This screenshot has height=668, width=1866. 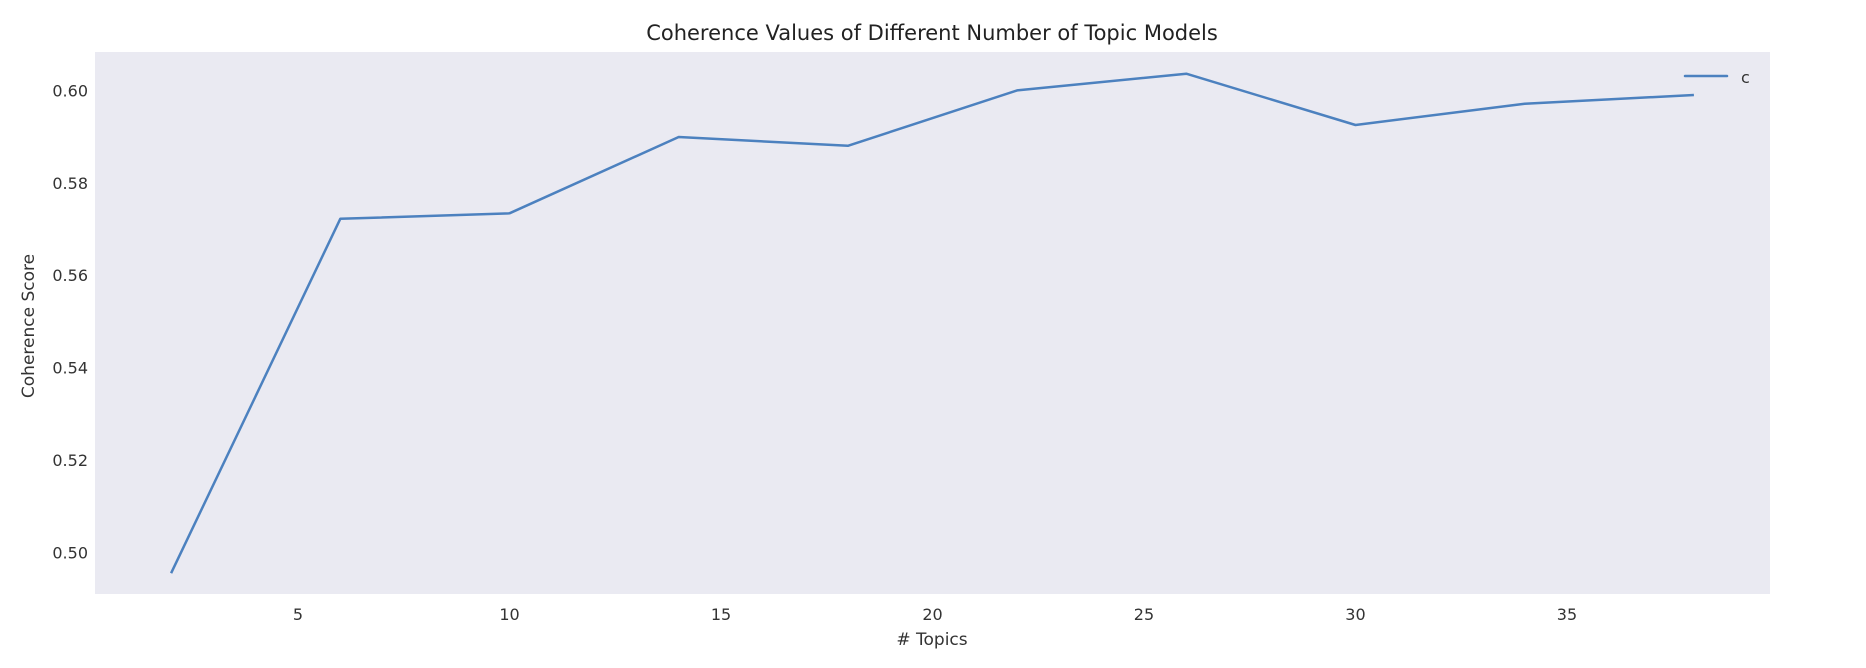 What do you see at coordinates (298, 614) in the screenshot?
I see `x-tick-label: 5` at bounding box center [298, 614].